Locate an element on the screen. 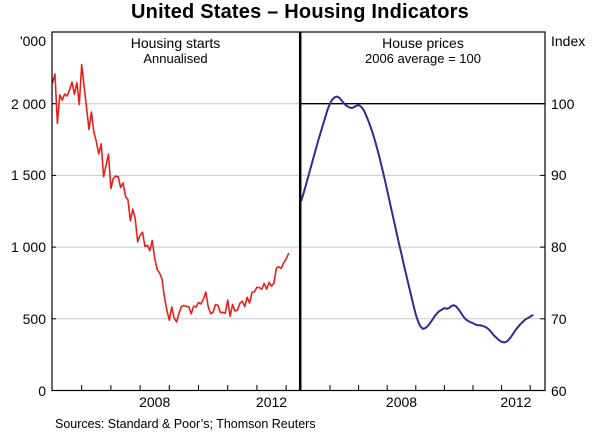 The height and width of the screenshot is (439, 600). left-panel-subtitle: Annualised is located at coordinates (175, 58).